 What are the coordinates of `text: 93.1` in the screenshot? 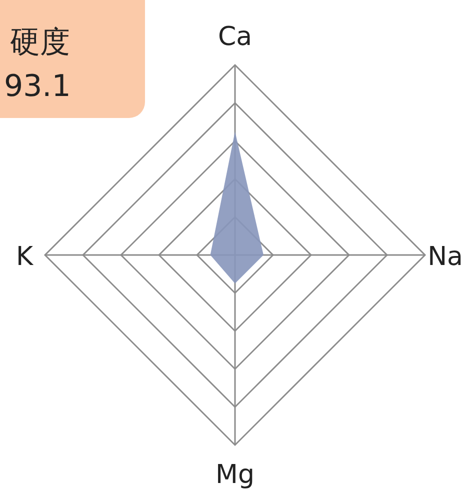 It's located at (37, 86).